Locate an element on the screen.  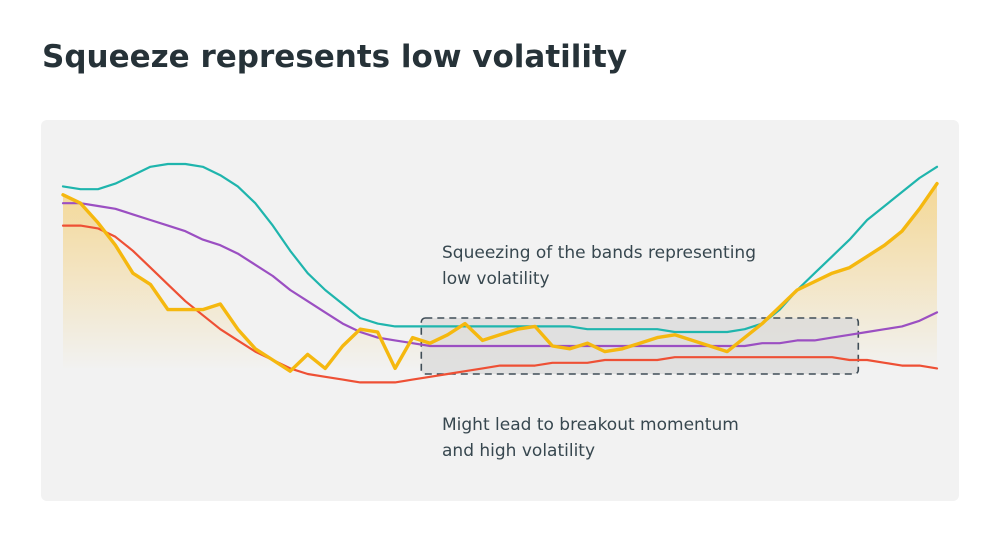
page-title: Squeeze represents low volatility is located at coordinates (335, 57).